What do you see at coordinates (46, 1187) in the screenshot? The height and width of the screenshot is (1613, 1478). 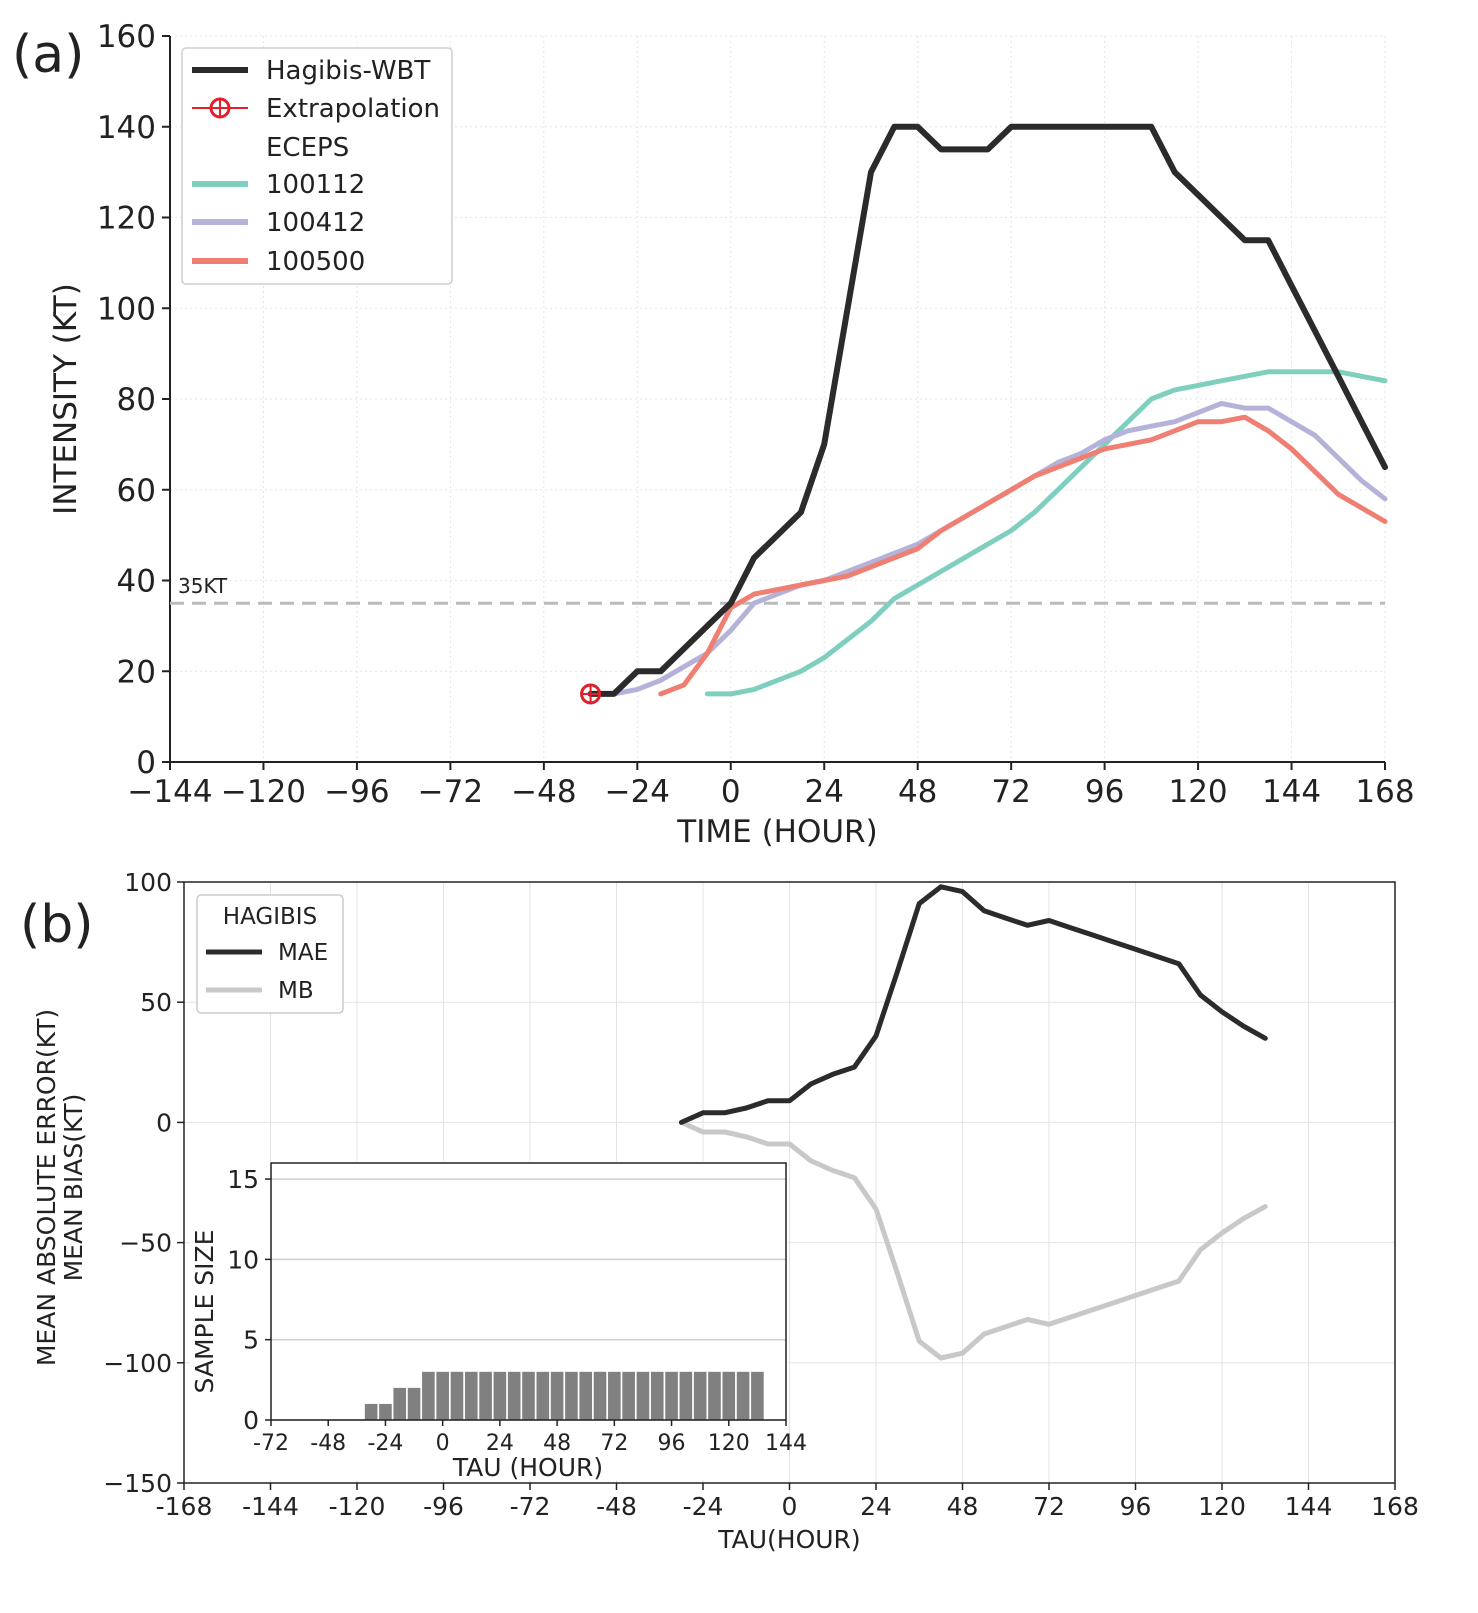 I see `y-axis-label-mae: MEAN ABSOLUTE ERROR(KT)` at bounding box center [46, 1187].